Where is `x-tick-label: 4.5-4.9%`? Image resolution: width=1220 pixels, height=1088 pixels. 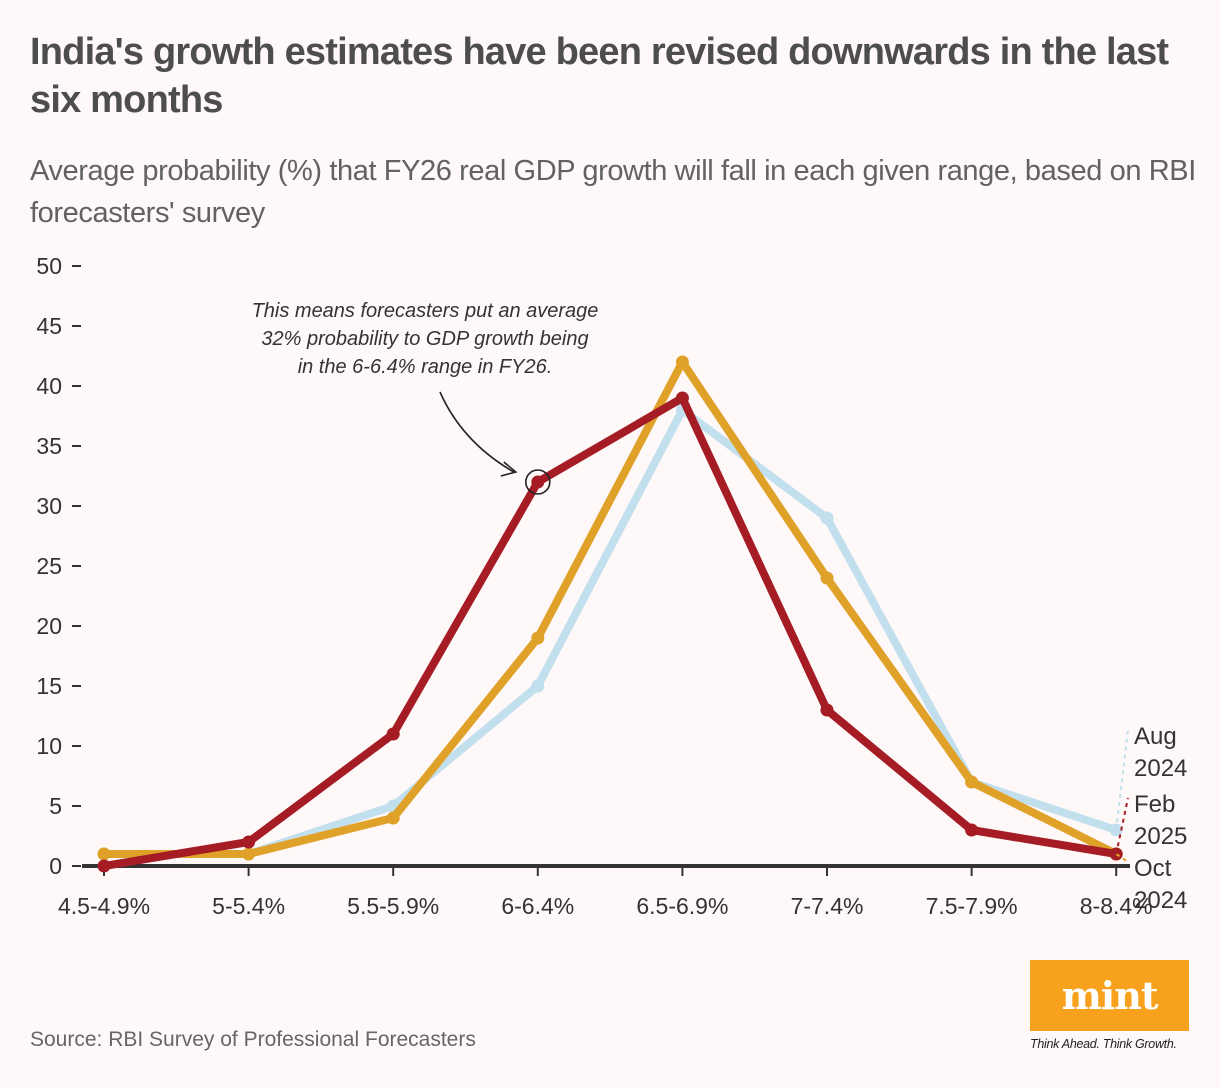
x-tick-label: 4.5-4.9% is located at coordinates (104, 906).